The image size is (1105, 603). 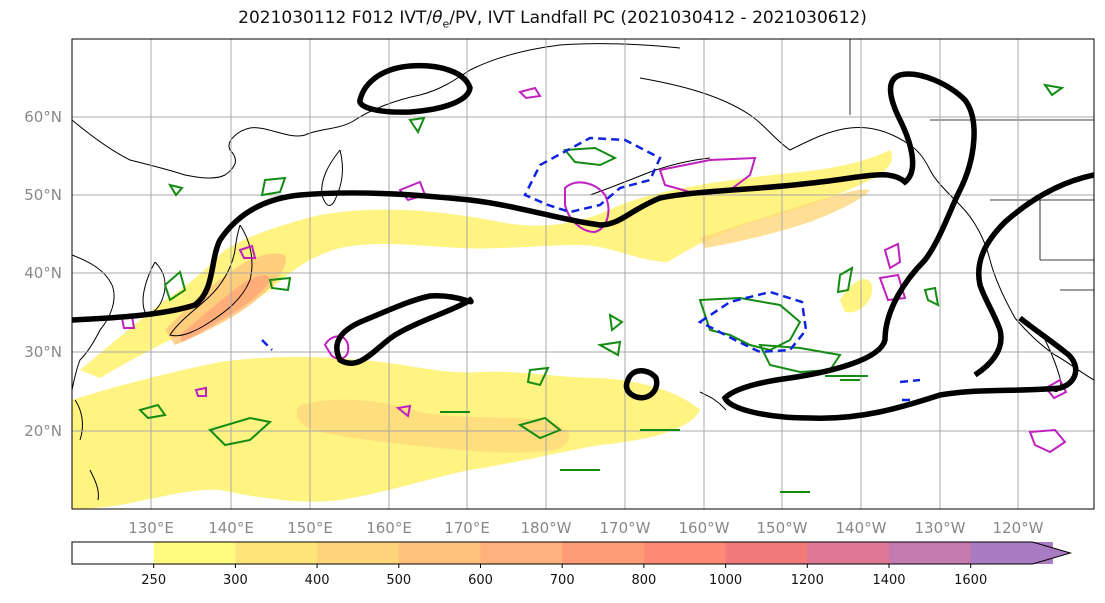 What do you see at coordinates (93, 322) in the screenshot?
I see `coastline-china` at bounding box center [93, 322].